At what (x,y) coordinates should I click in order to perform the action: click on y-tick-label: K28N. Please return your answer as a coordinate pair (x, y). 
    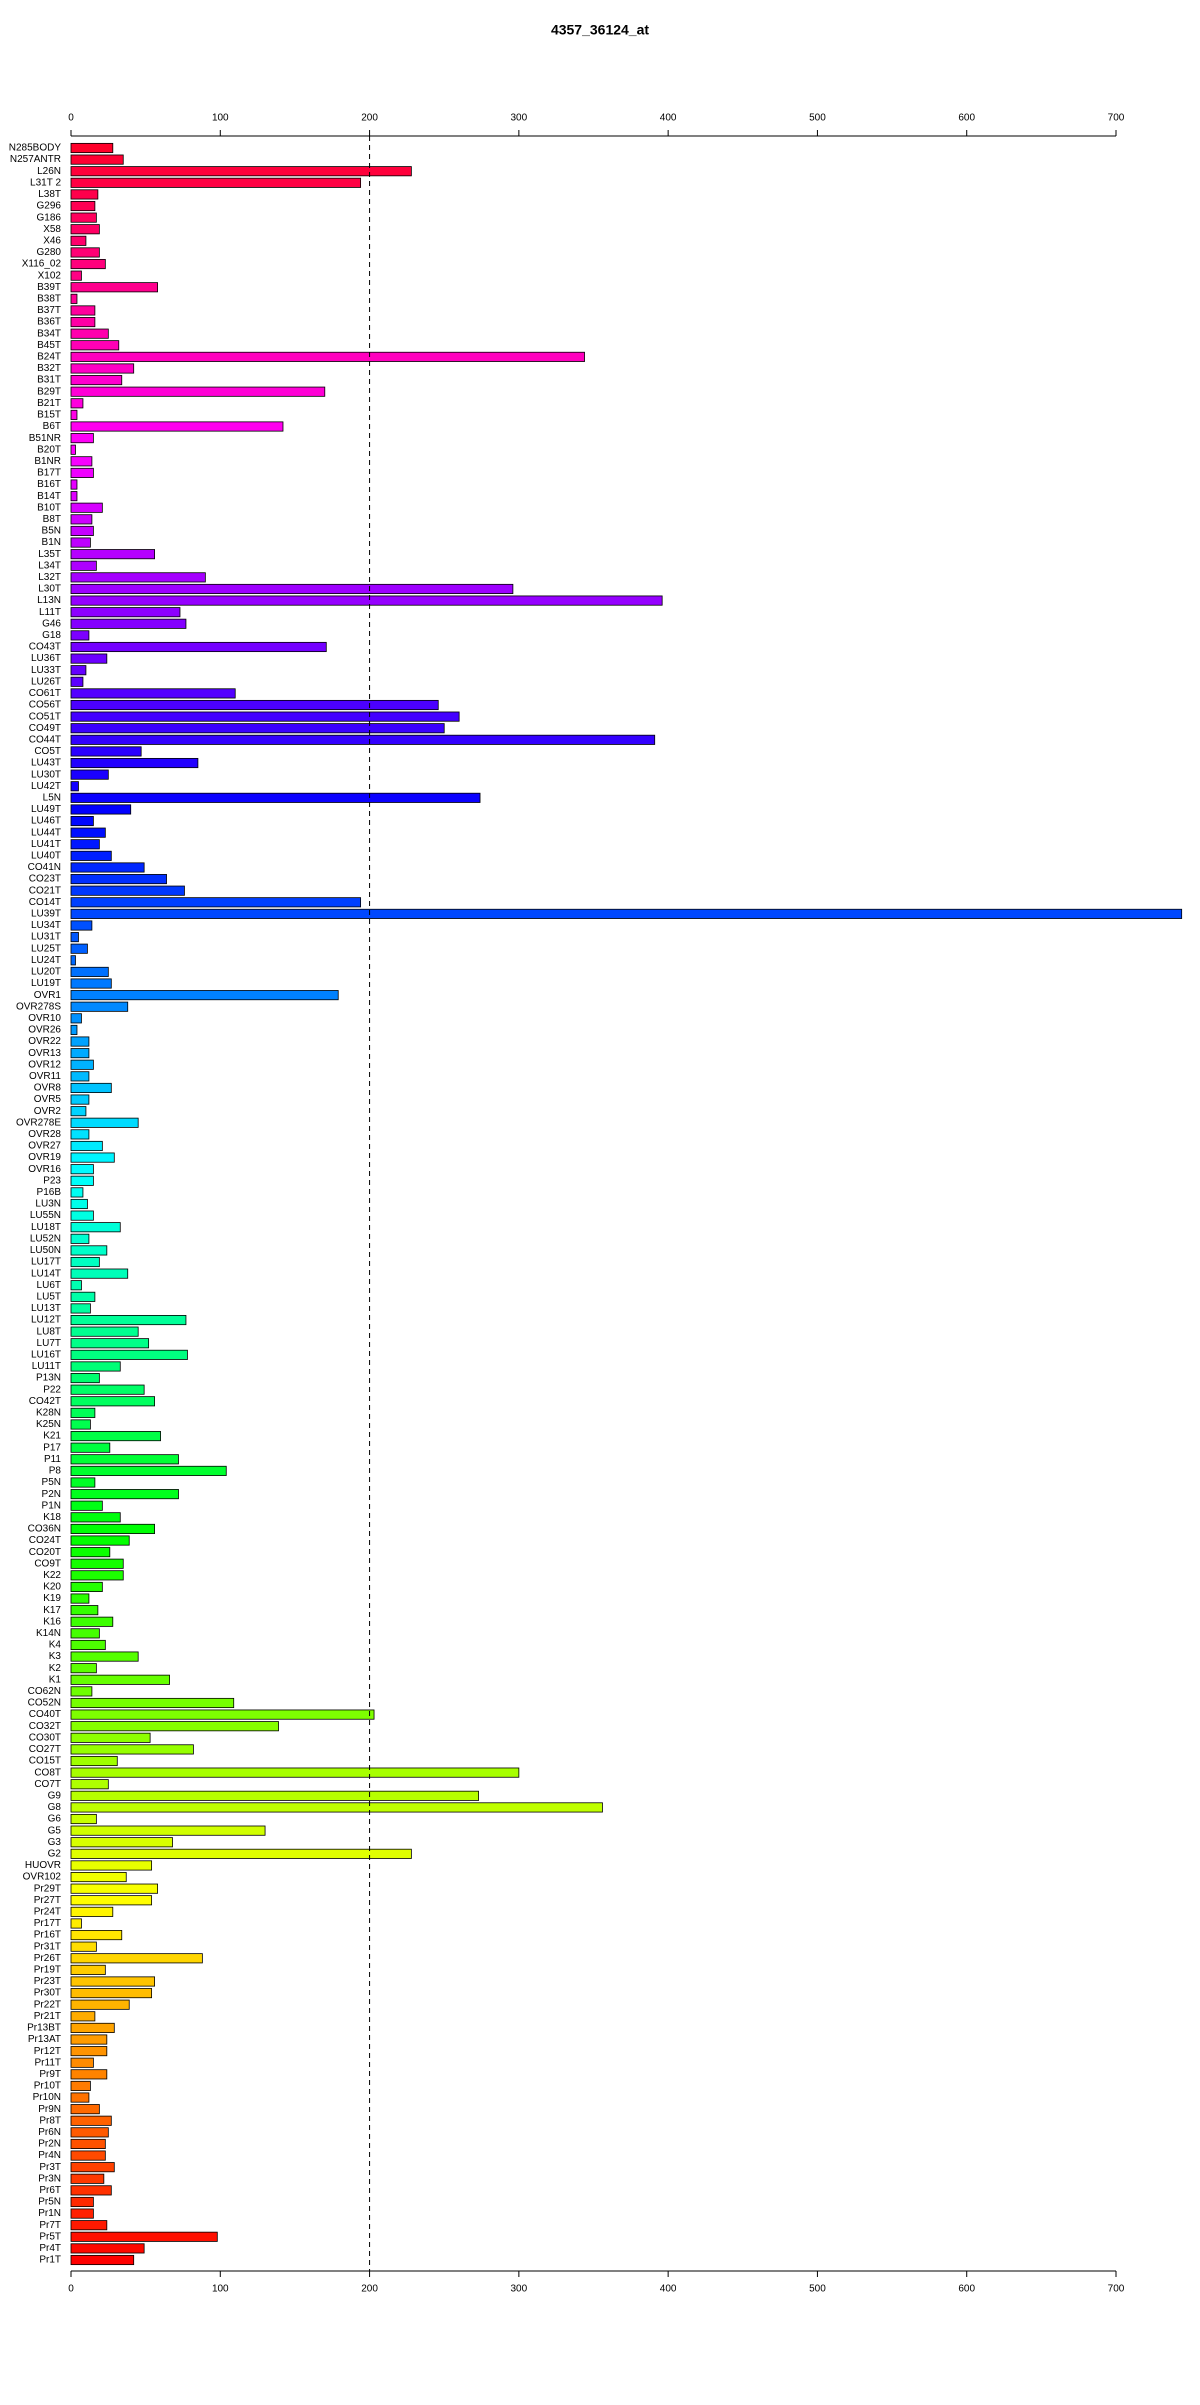
    Looking at the image, I should click on (48, 1413).